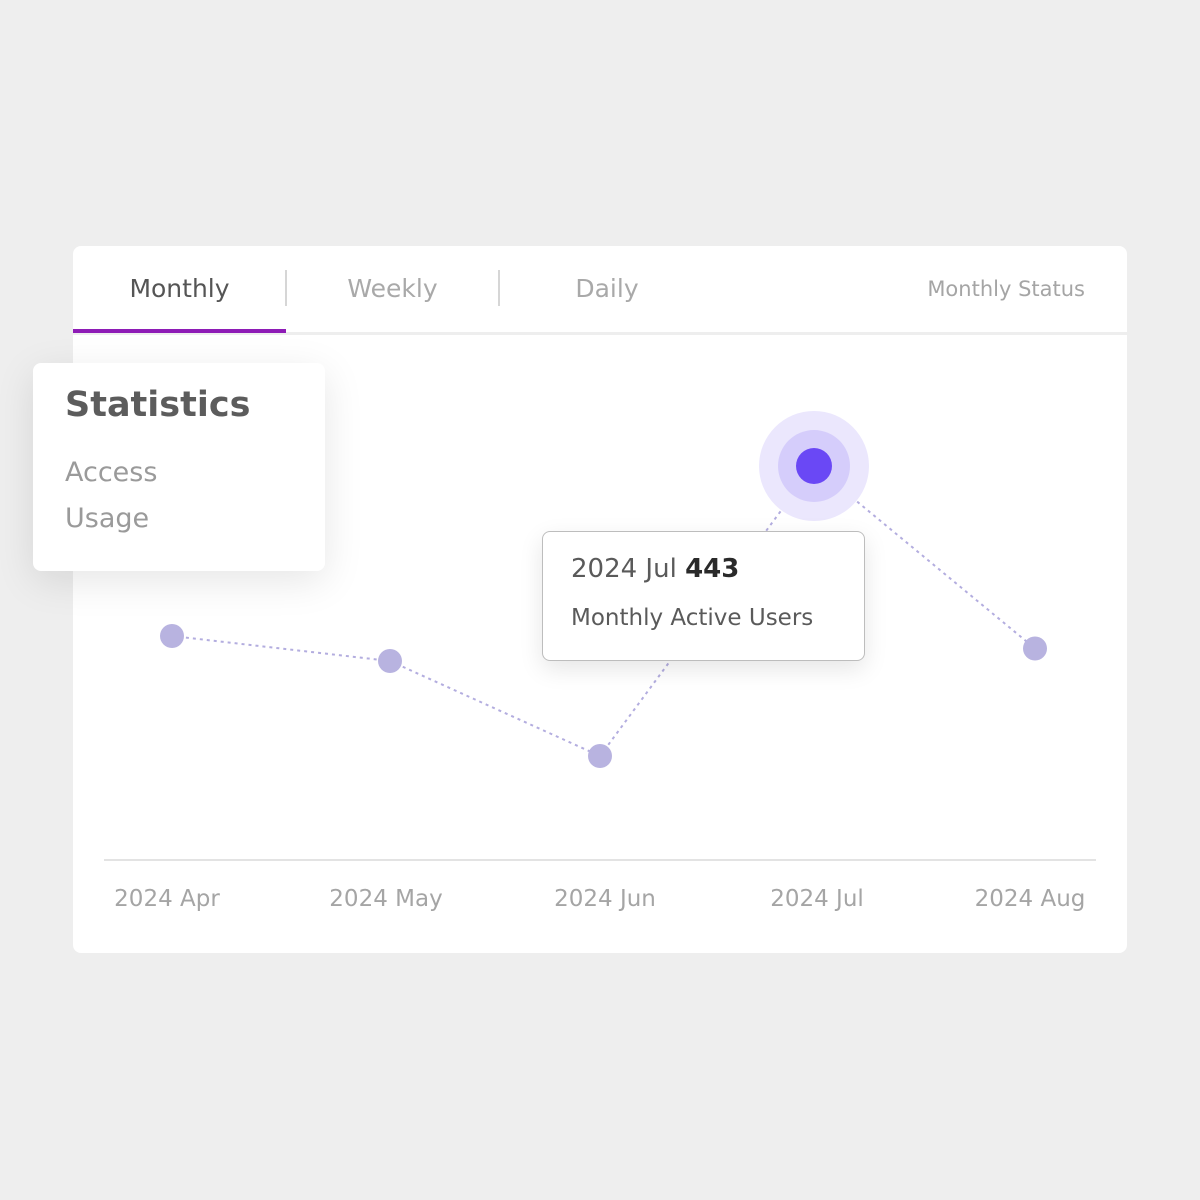 Image resolution: width=1200 pixels, height=1200 pixels. What do you see at coordinates (179, 331) in the screenshot?
I see `active-tab-indicator` at bounding box center [179, 331].